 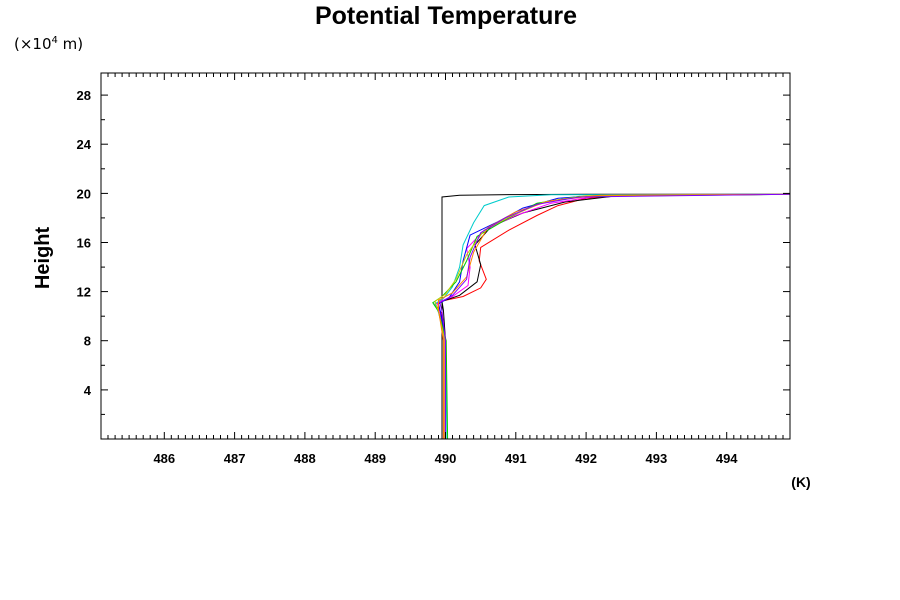 What do you see at coordinates (657, 458) in the screenshot?
I see `x-tick-label: 493` at bounding box center [657, 458].